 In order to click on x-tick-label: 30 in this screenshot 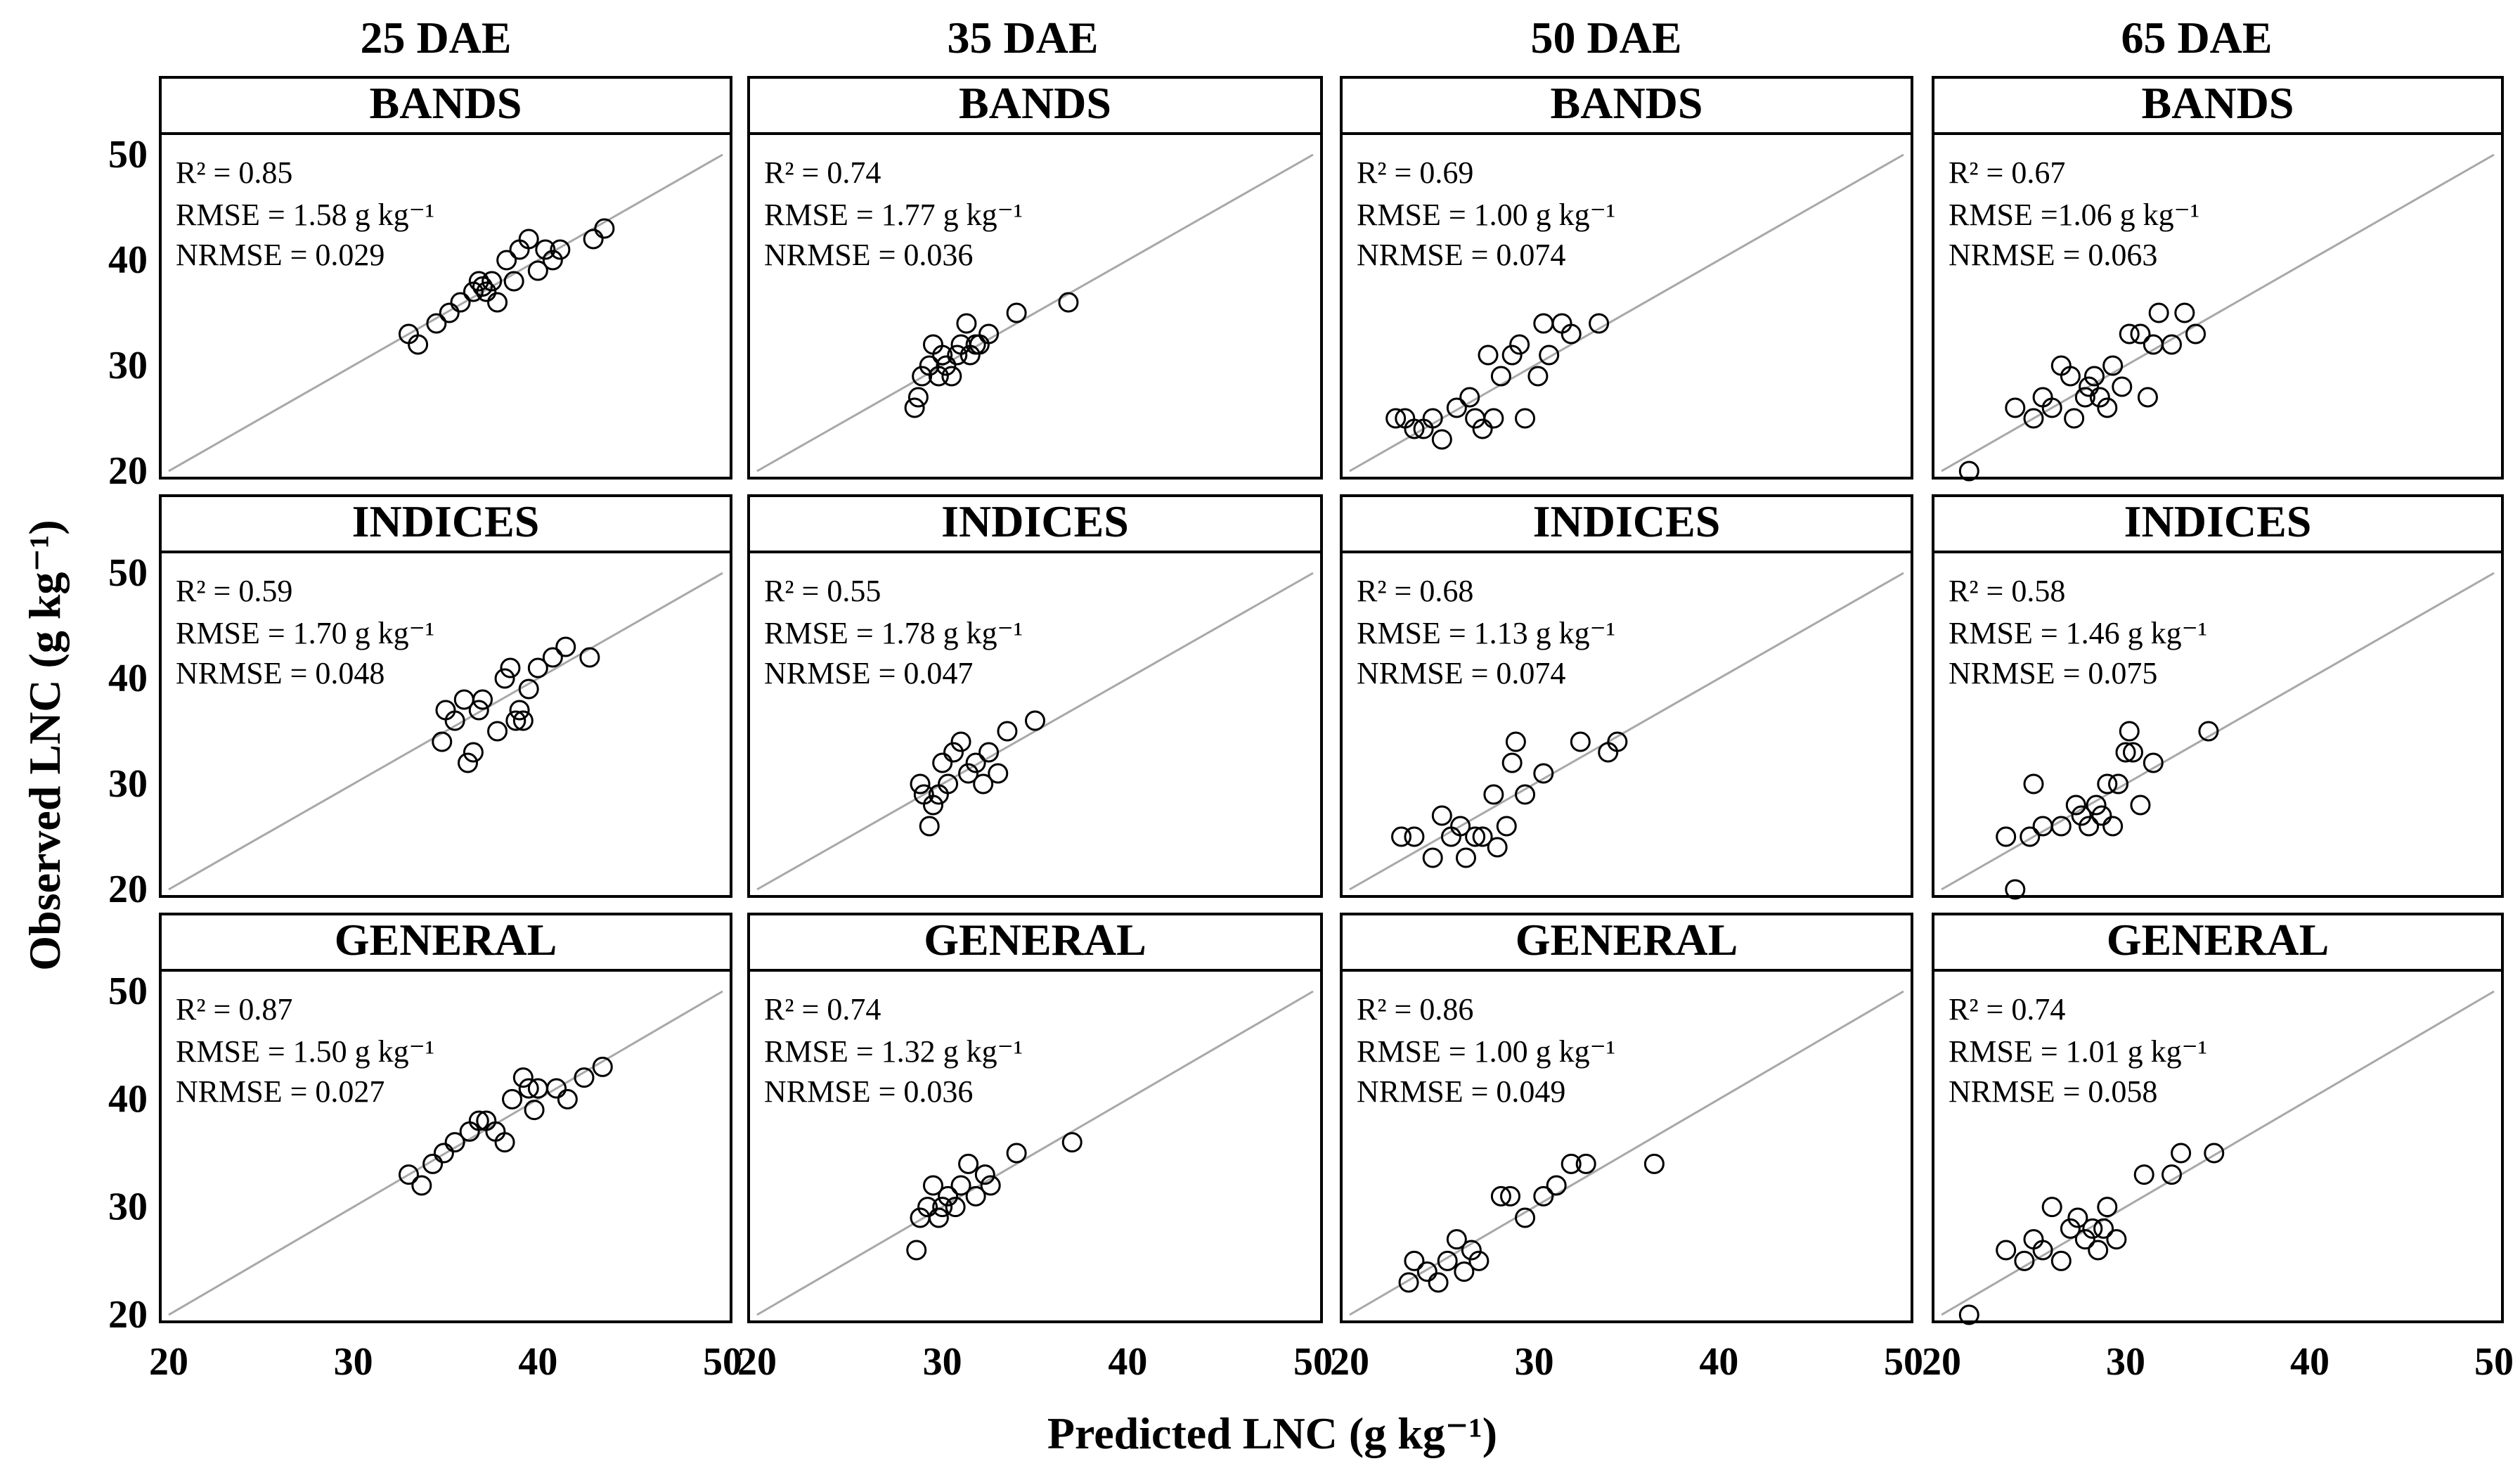, I will do `click(2125, 1362)`.